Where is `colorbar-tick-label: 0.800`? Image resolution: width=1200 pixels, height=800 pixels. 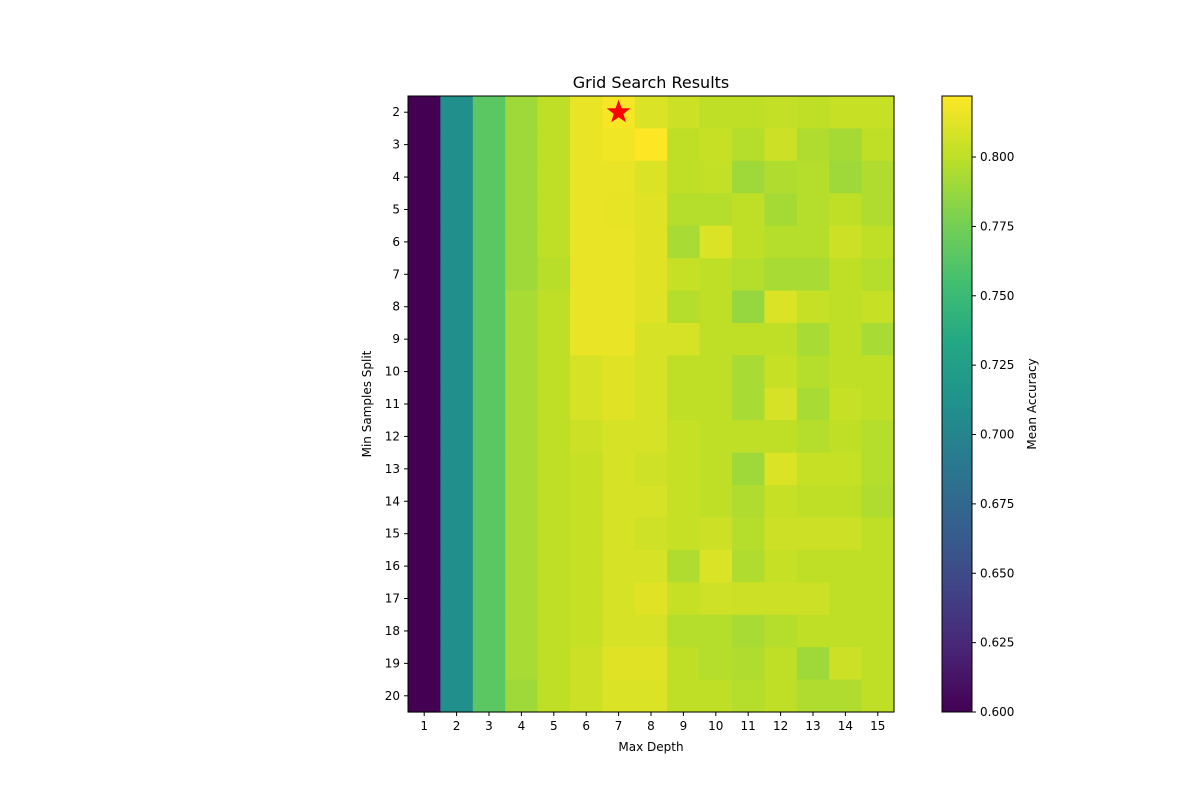
colorbar-tick-label: 0.800 is located at coordinates (997, 157).